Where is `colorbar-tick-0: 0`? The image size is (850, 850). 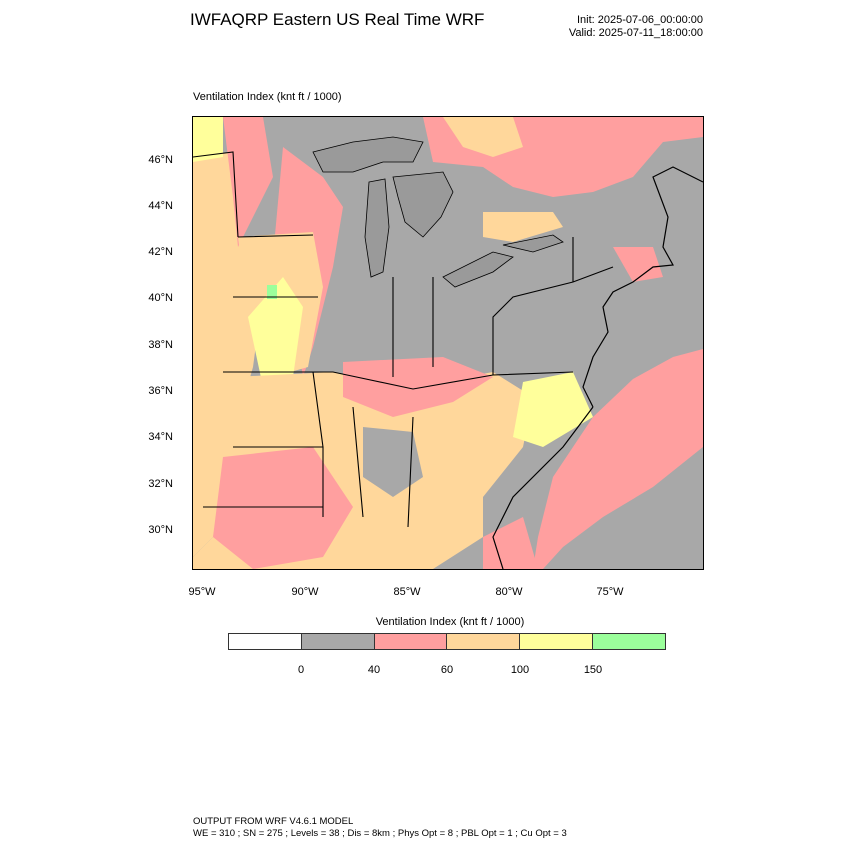
colorbar-tick-0: 0 is located at coordinates (301, 670).